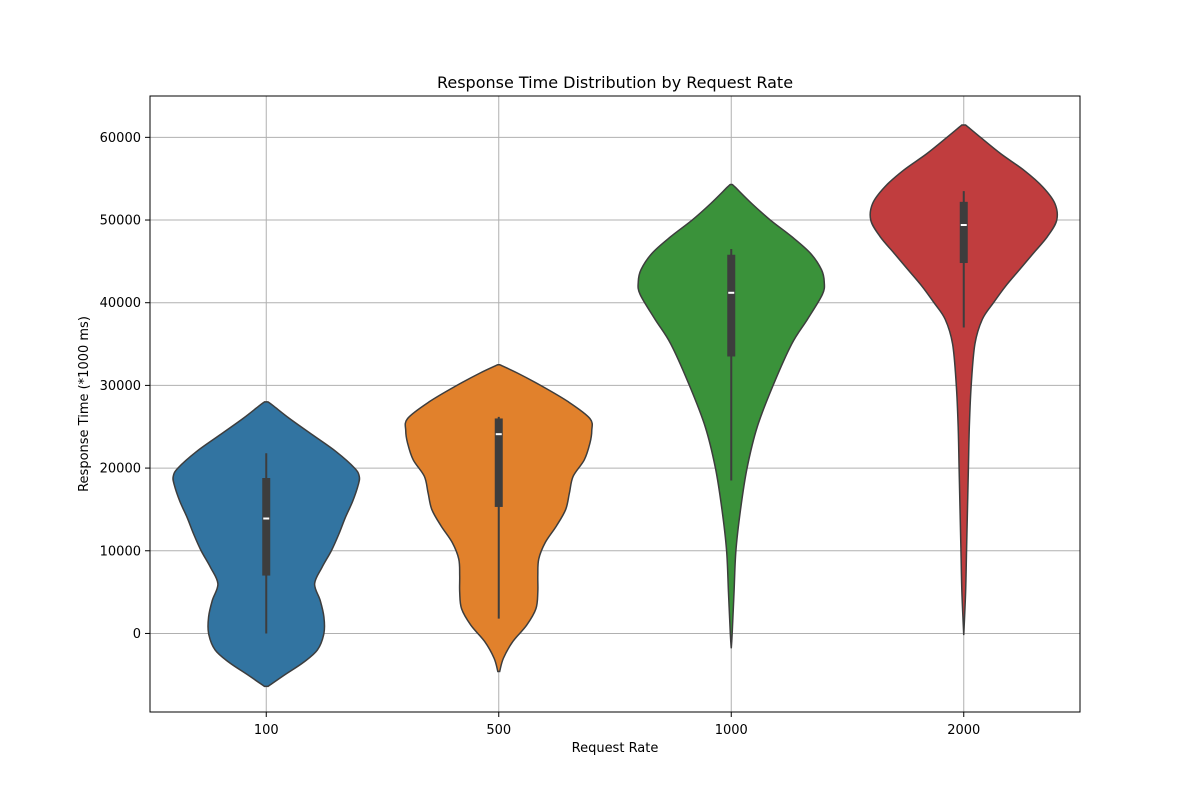  Describe the element at coordinates (963, 232) in the screenshot. I see `iqr-box-2000` at that location.